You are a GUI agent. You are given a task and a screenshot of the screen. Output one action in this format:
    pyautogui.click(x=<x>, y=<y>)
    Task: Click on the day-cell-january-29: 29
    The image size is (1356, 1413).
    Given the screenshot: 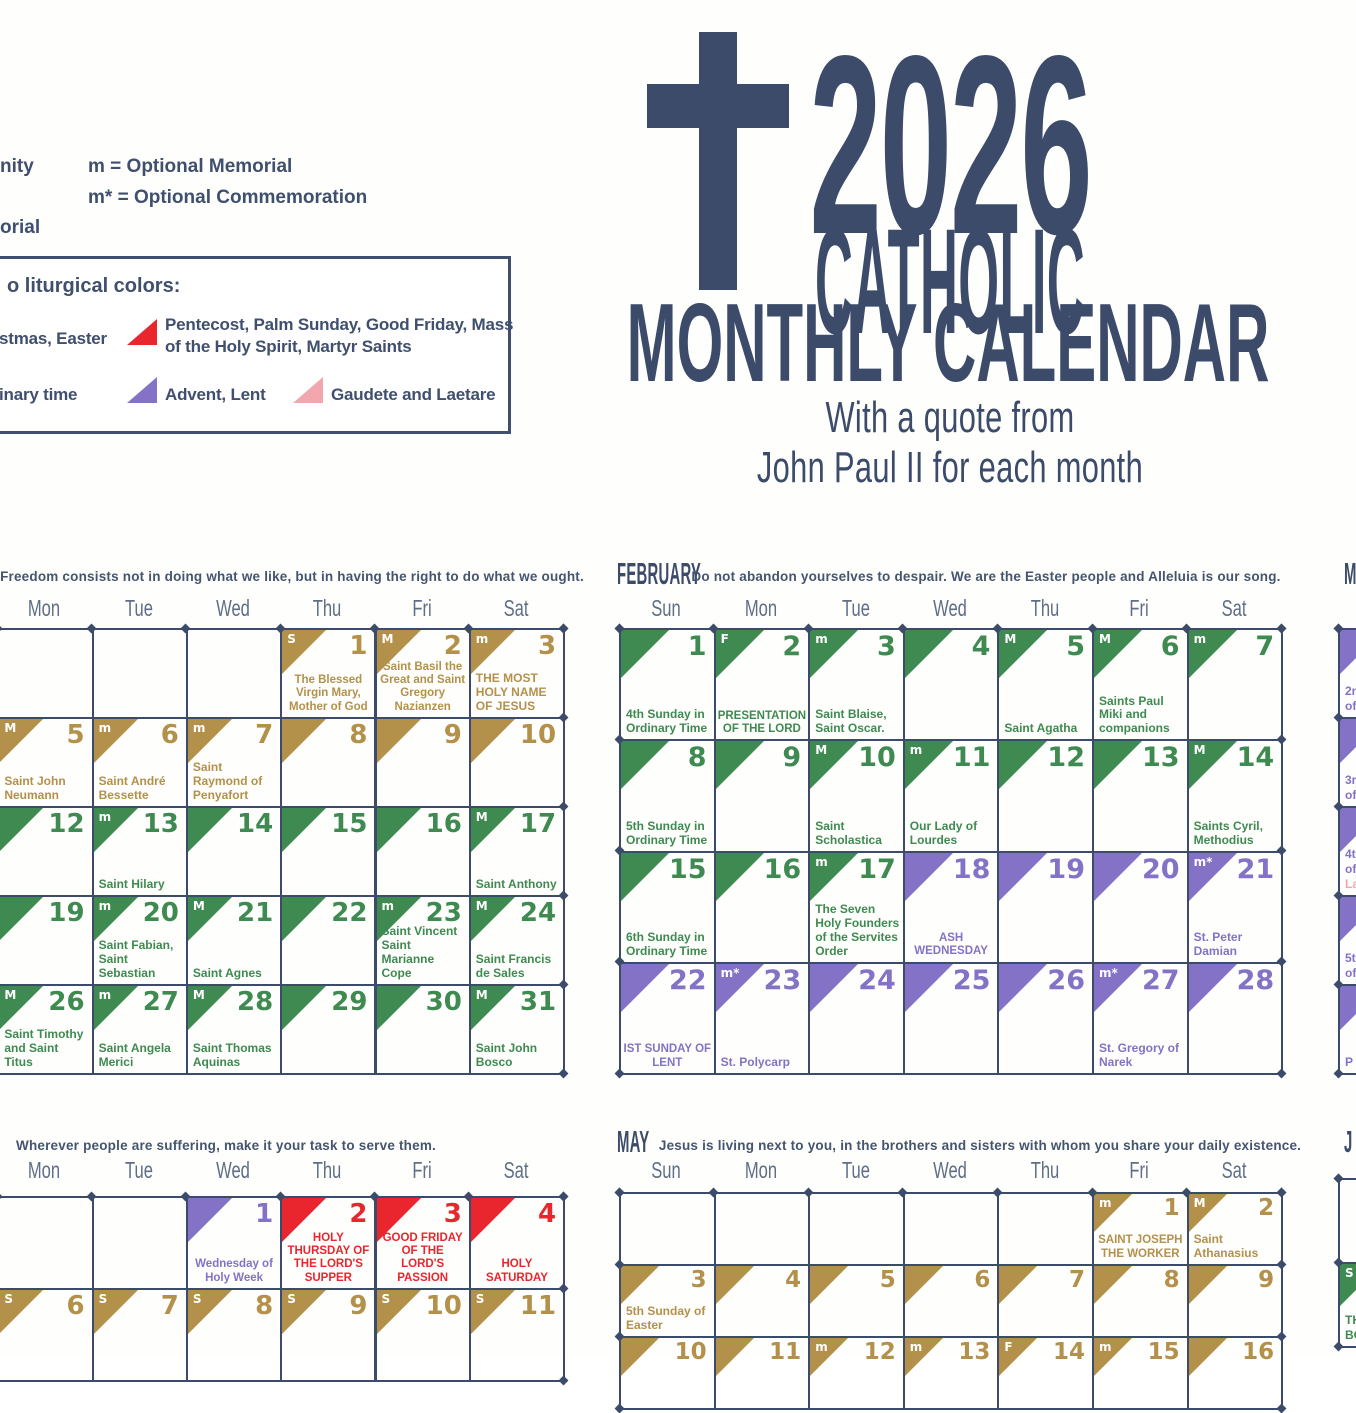 What is the action you would take?
    pyautogui.click(x=328, y=1029)
    